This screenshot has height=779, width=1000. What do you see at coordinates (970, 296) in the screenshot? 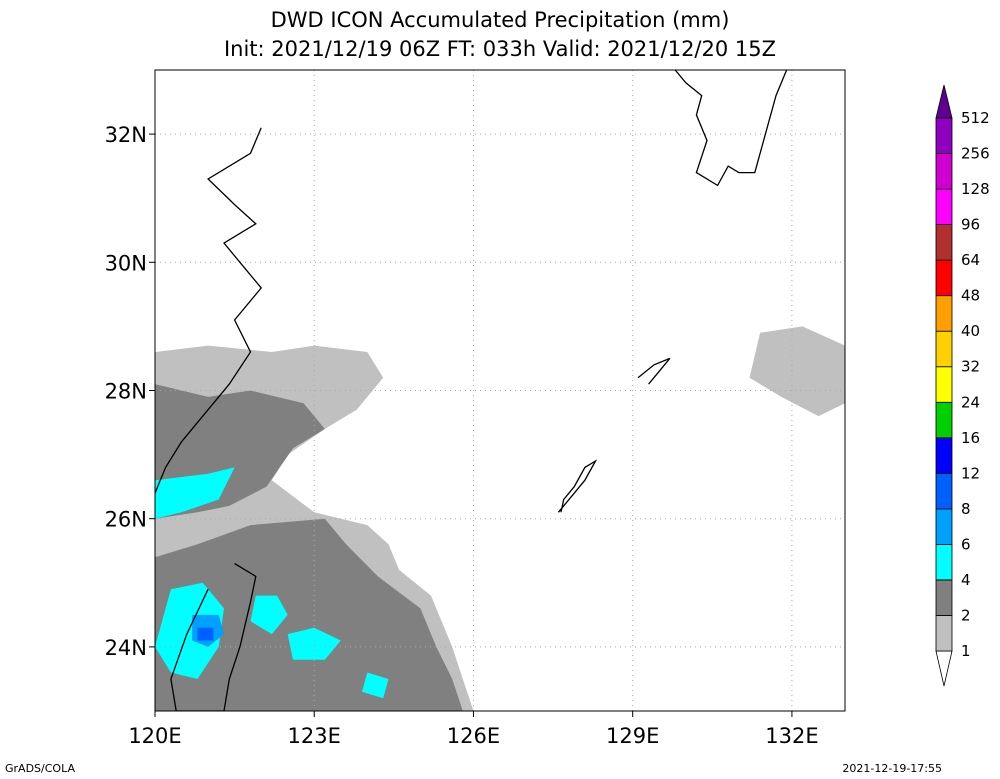
I see `colorbar-label-48: 48` at bounding box center [970, 296].